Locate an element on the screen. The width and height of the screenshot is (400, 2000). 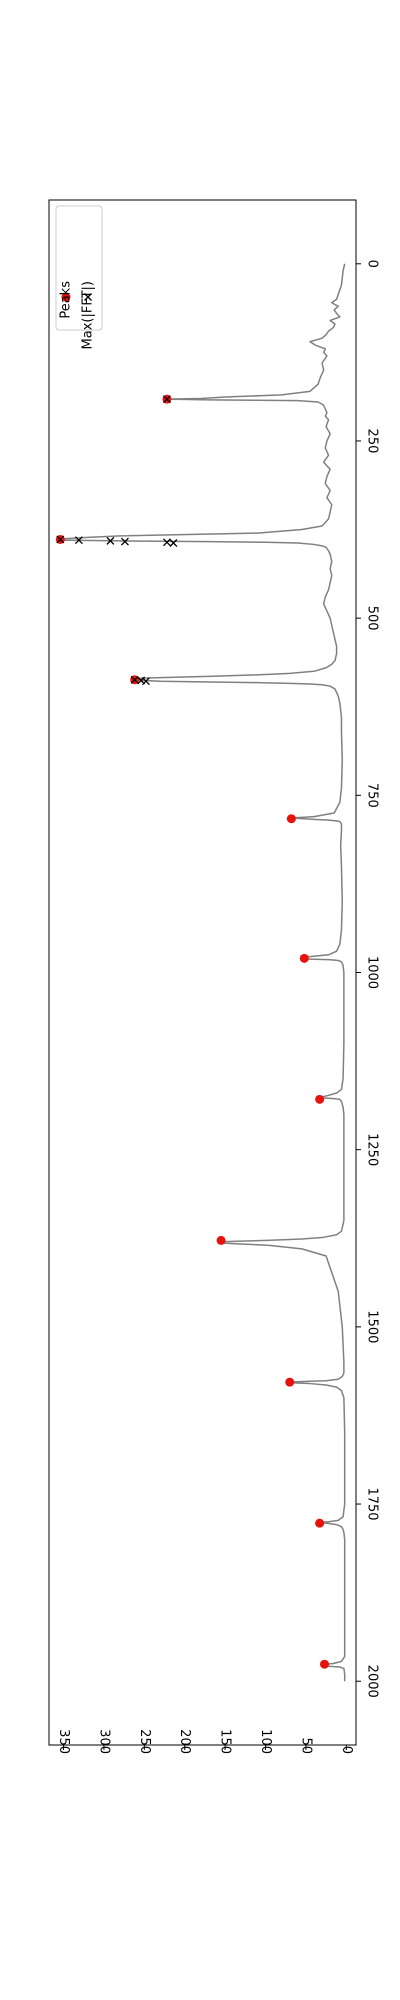
legend-peaks-label: Peaks is located at coordinates (66, 300).